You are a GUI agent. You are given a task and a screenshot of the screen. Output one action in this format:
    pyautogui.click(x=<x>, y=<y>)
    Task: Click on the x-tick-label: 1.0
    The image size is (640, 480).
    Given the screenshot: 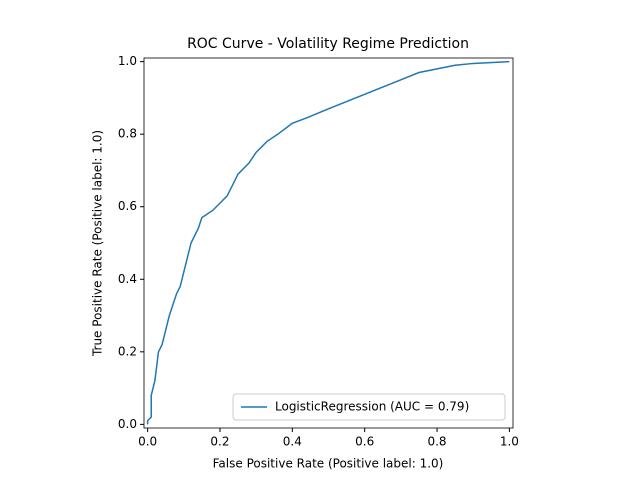 What is the action you would take?
    pyautogui.click(x=509, y=442)
    